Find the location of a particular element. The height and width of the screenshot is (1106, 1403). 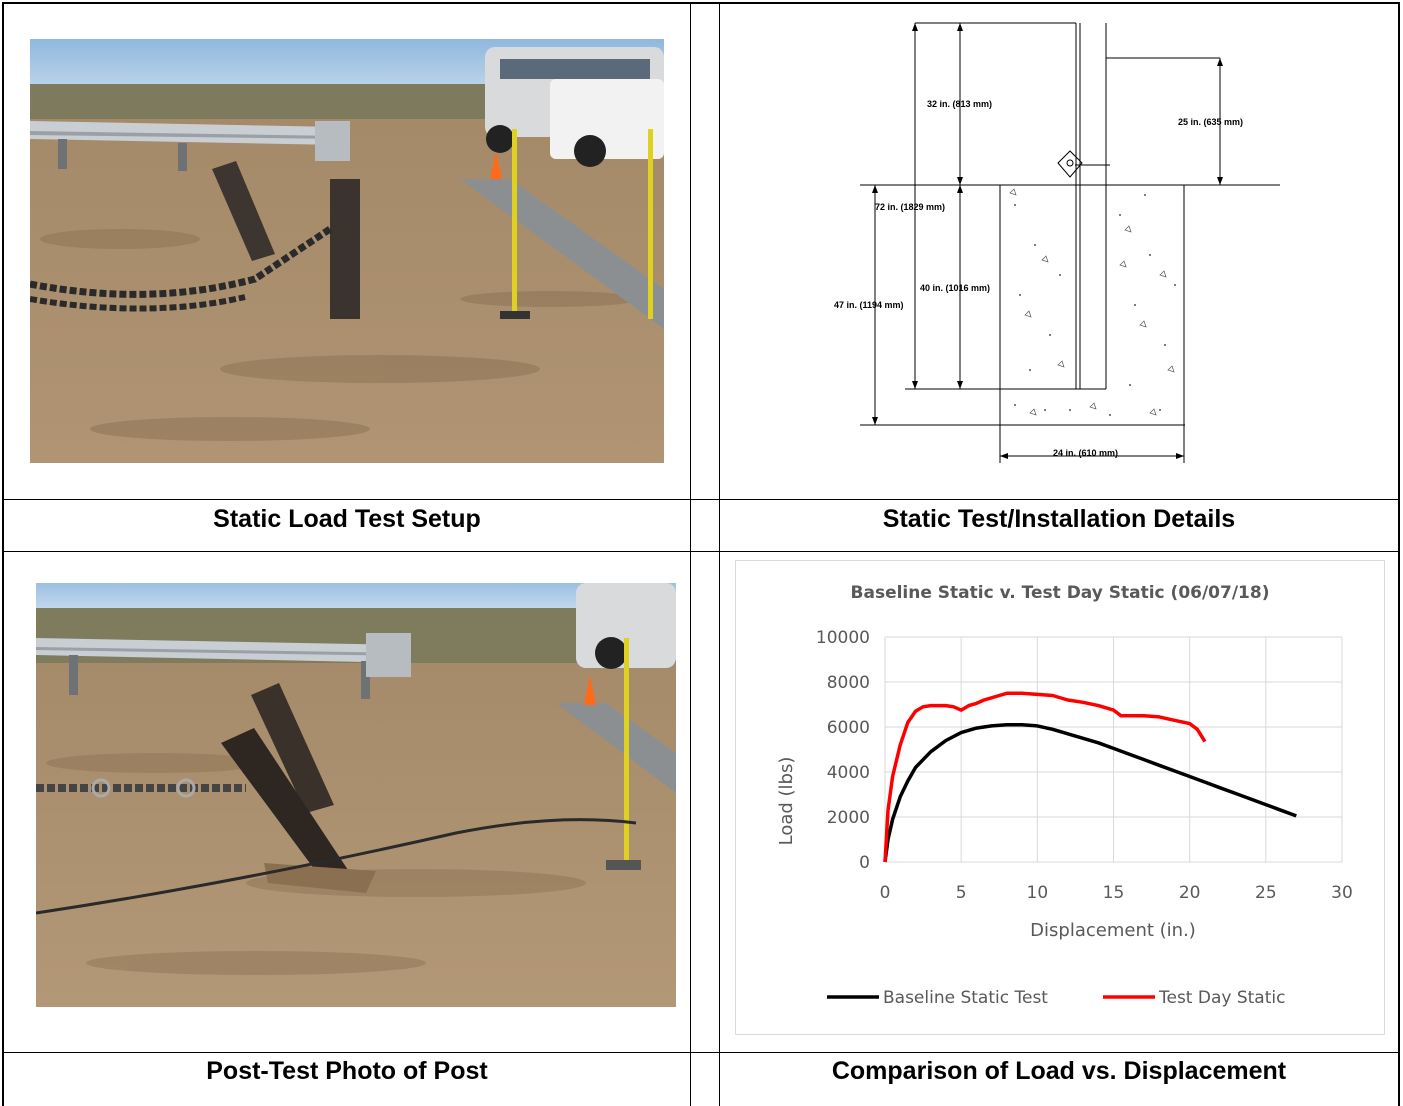

dim-40-label: 40 in. (1016 mm) is located at coordinates (955, 288).